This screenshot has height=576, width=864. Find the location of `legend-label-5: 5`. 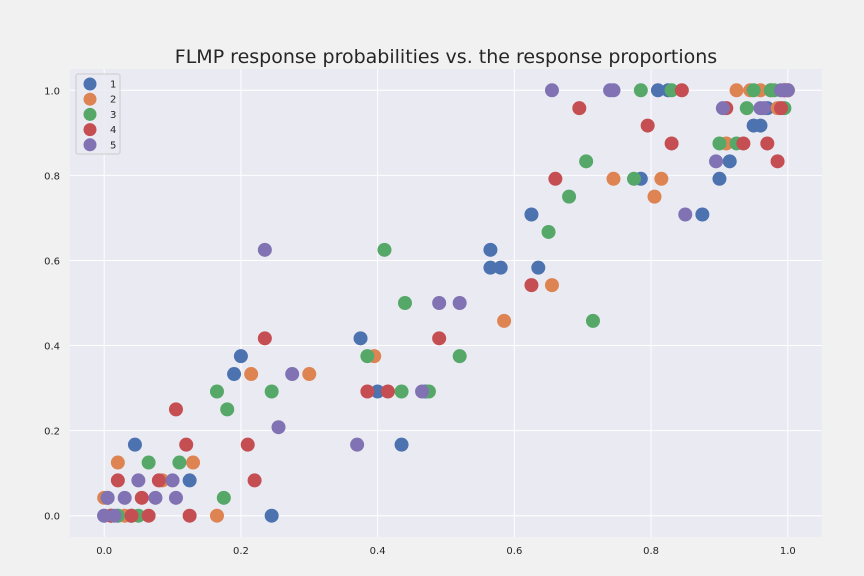

legend-label-5: 5 is located at coordinates (113, 145).